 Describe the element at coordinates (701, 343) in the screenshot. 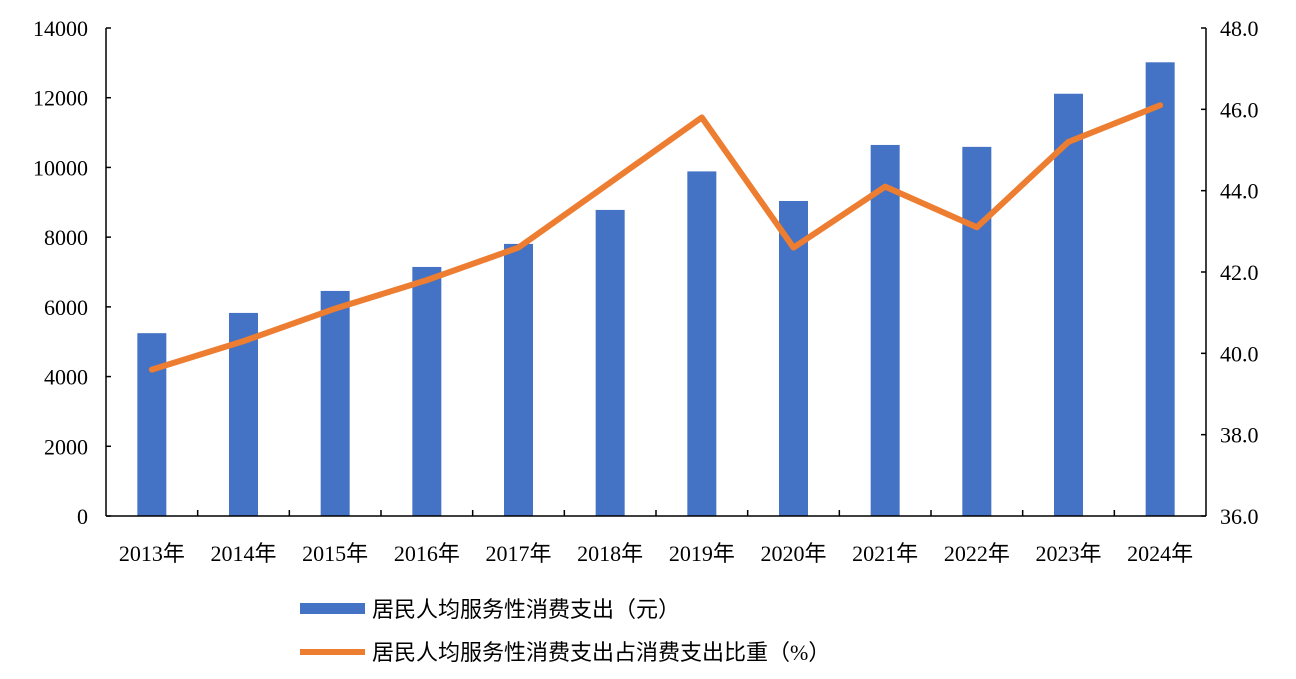

I see `bar-2019年` at that location.